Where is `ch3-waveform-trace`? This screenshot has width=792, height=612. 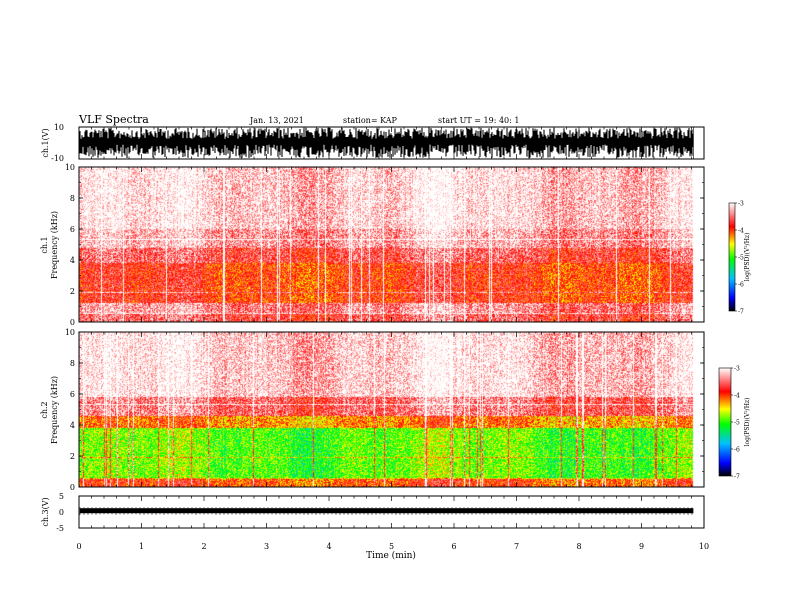 ch3-waveform-trace is located at coordinates (386, 511).